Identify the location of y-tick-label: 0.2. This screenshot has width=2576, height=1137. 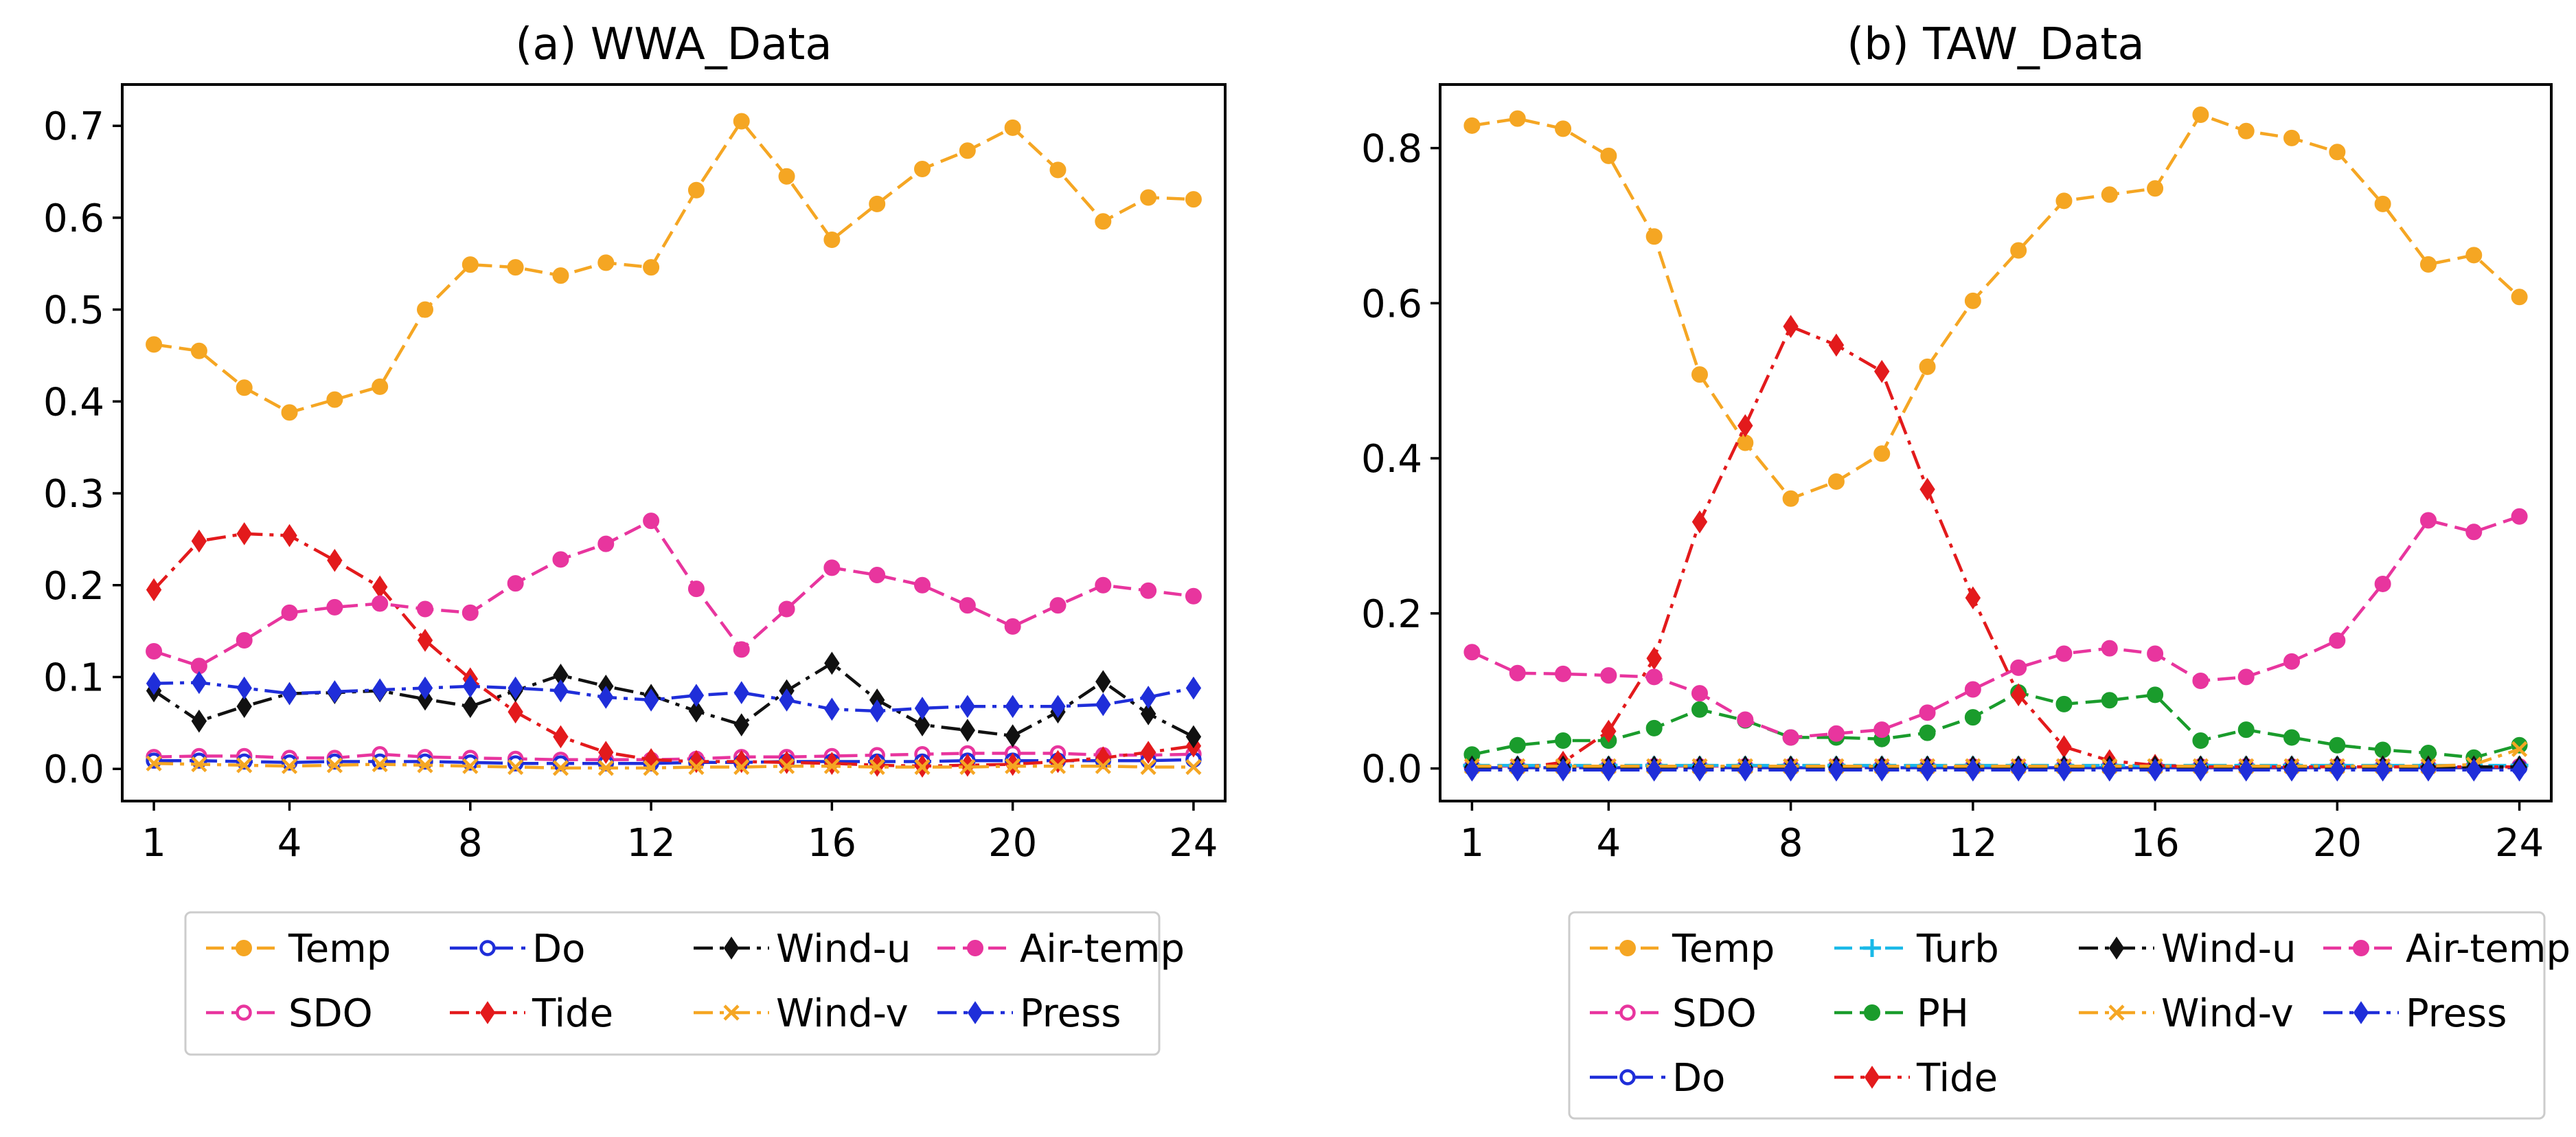
(1391, 614).